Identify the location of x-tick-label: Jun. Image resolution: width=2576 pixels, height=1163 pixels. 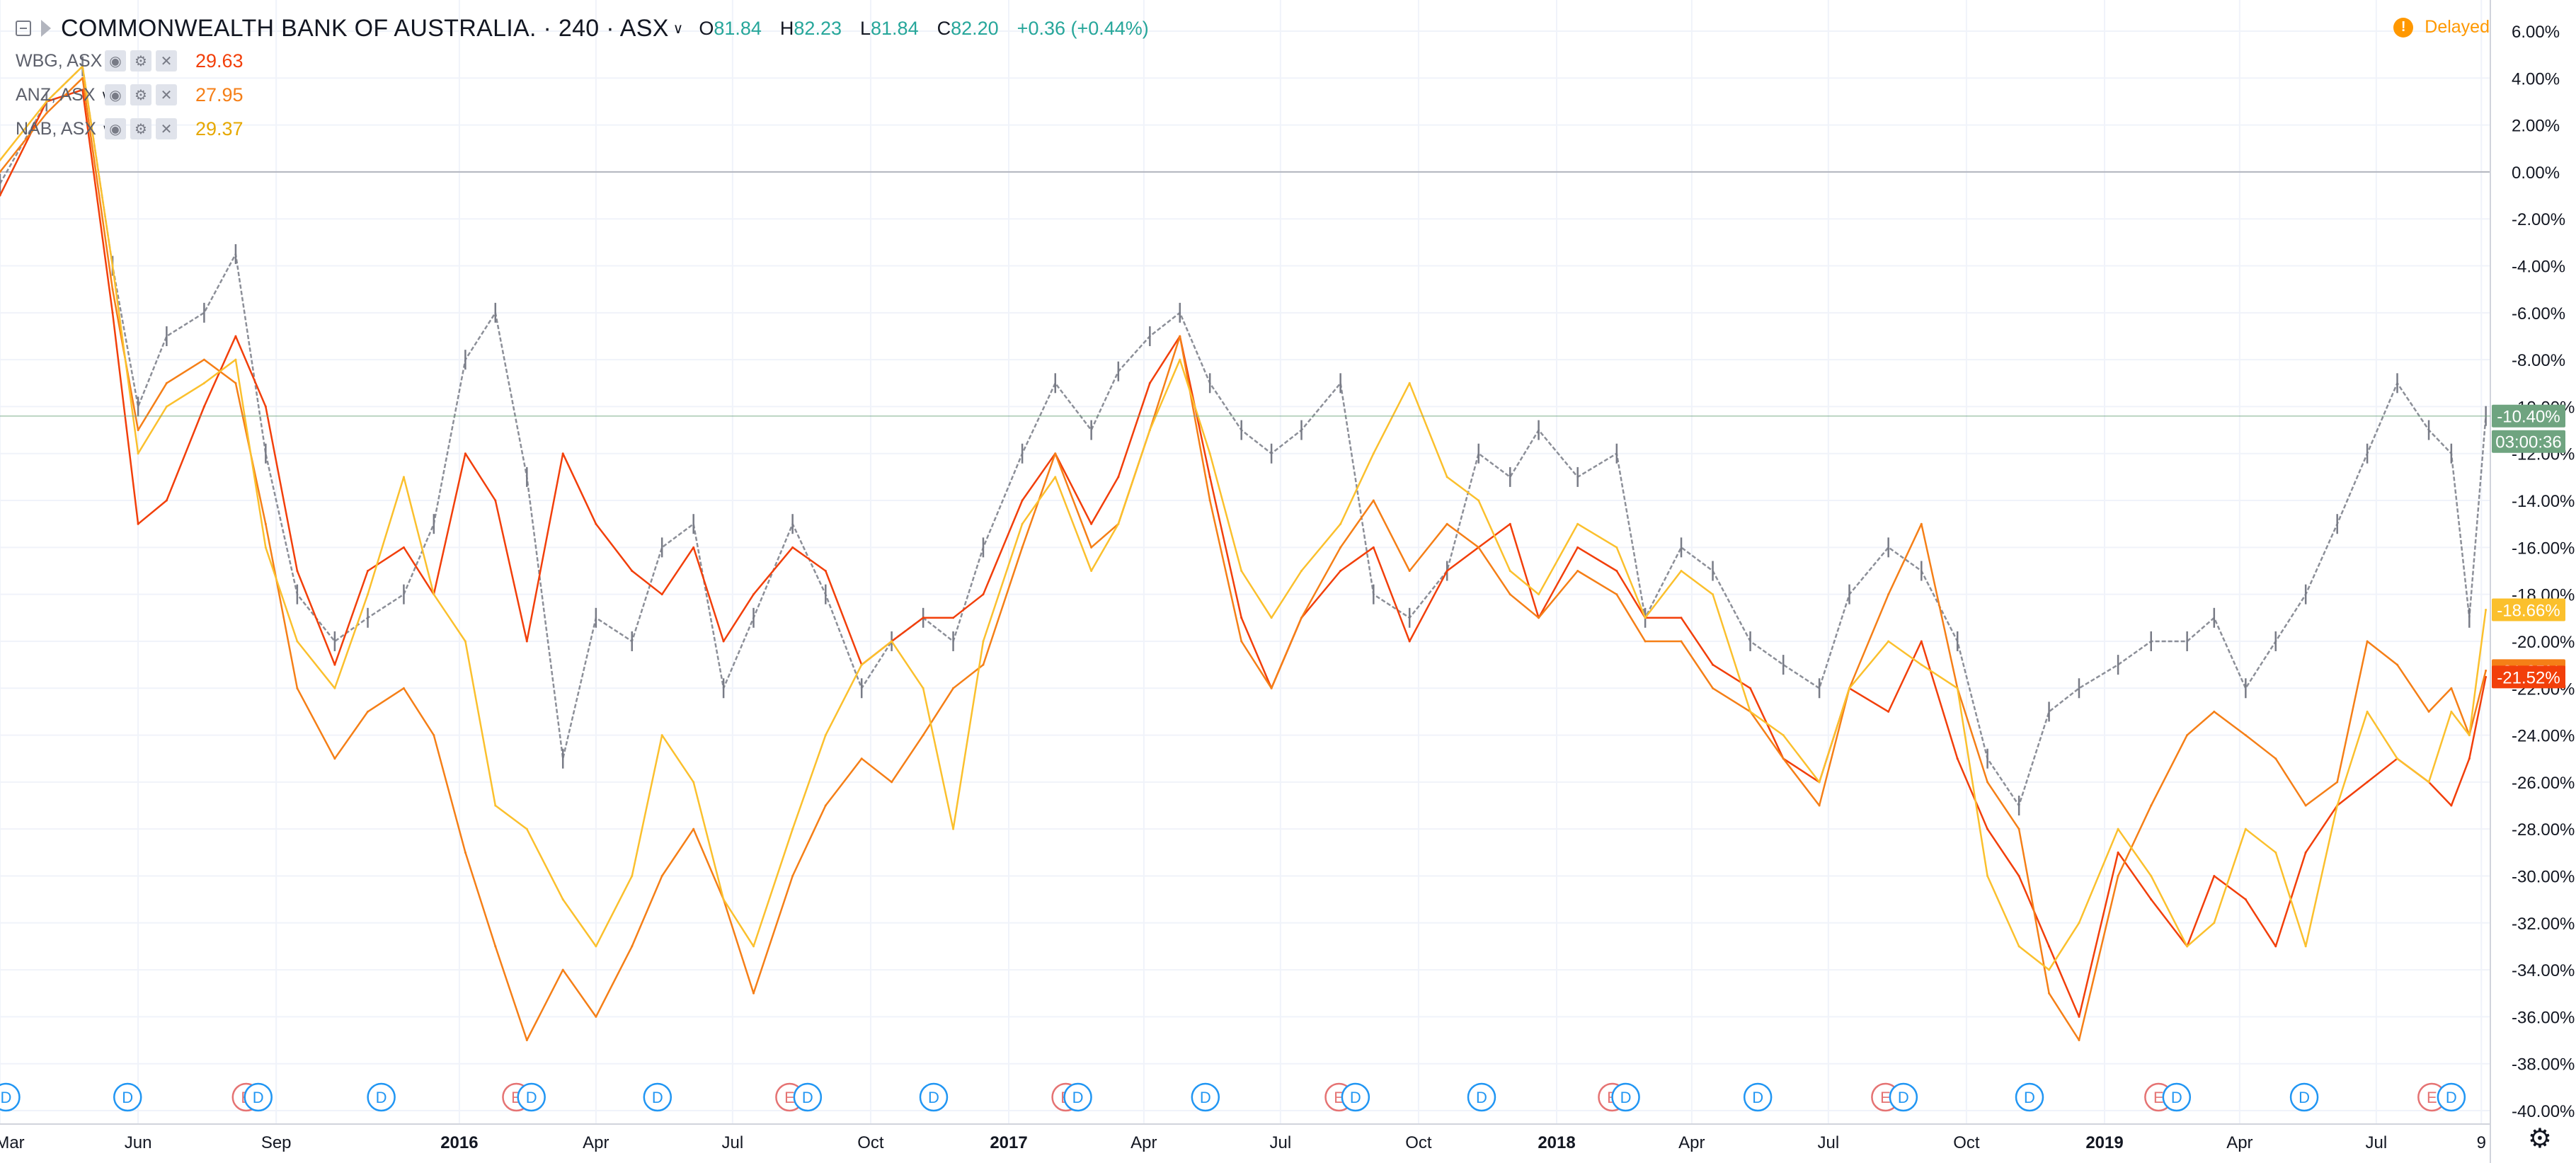
(138, 1142).